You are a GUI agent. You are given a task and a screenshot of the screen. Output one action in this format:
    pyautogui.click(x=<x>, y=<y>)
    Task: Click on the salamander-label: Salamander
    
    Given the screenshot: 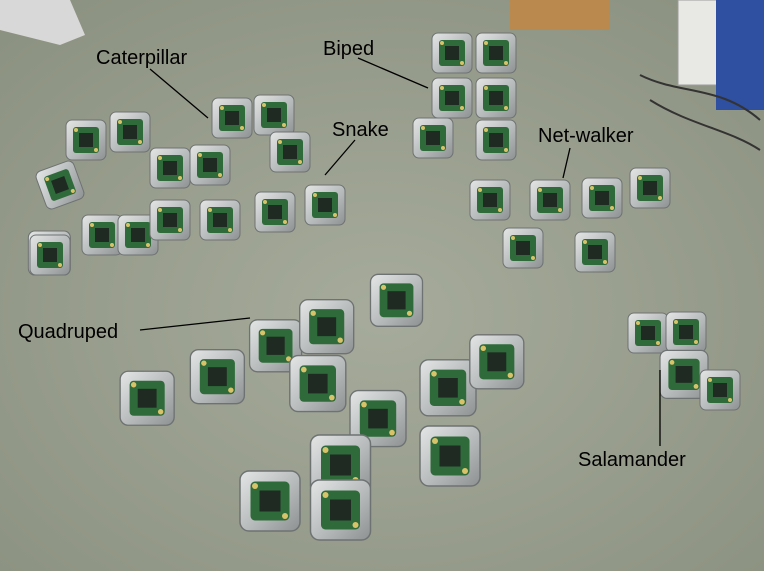 What is the action you would take?
    pyautogui.click(x=632, y=460)
    